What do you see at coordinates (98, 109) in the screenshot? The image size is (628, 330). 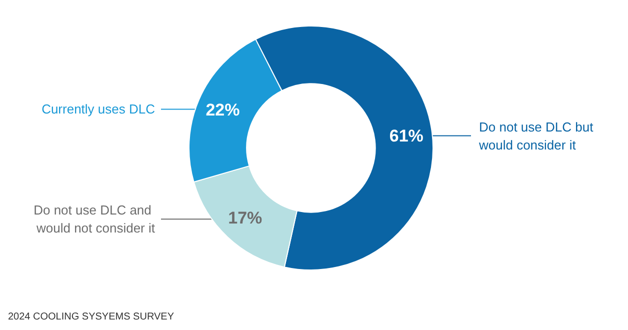 I see `slice-label: Currently uses DLC` at bounding box center [98, 109].